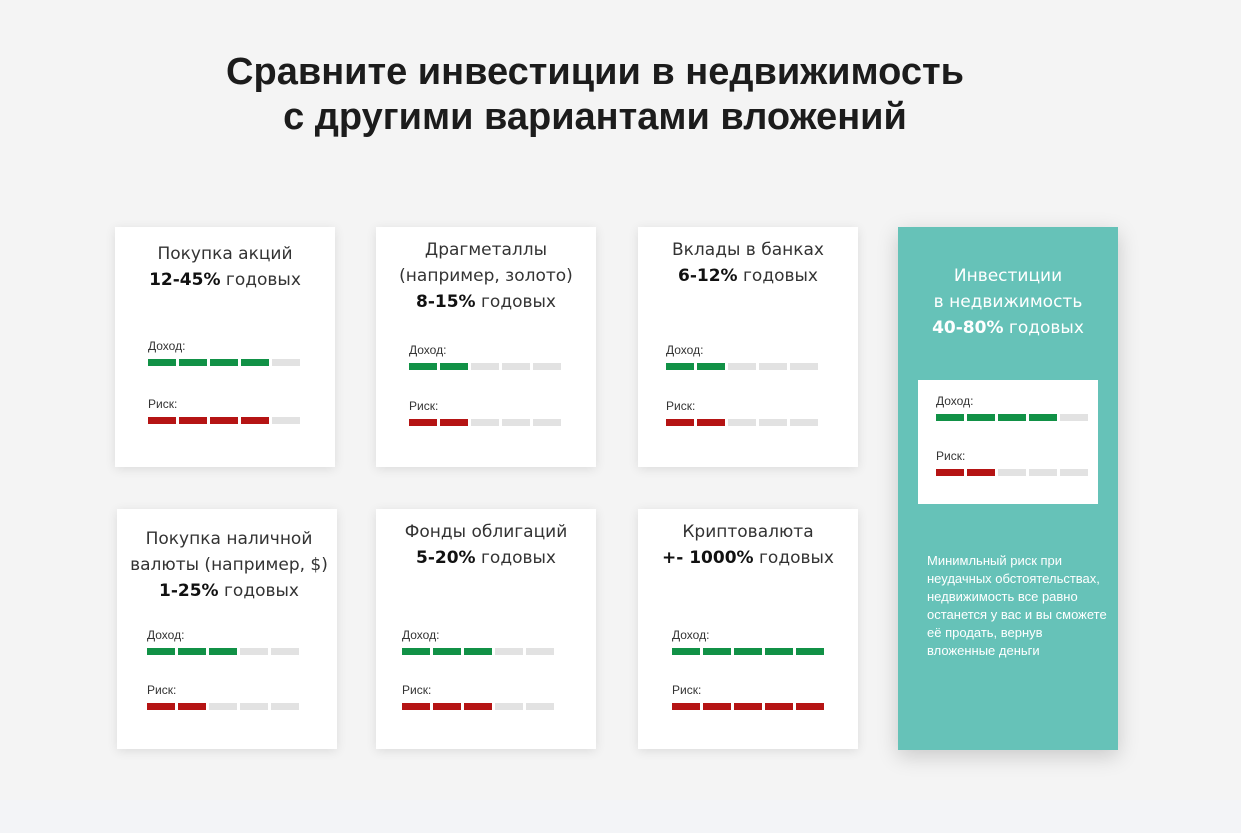 The width and height of the screenshot is (1241, 833). Describe the element at coordinates (486, 532) in the screenshot. I see `option-name: Фонды облигаций` at that location.